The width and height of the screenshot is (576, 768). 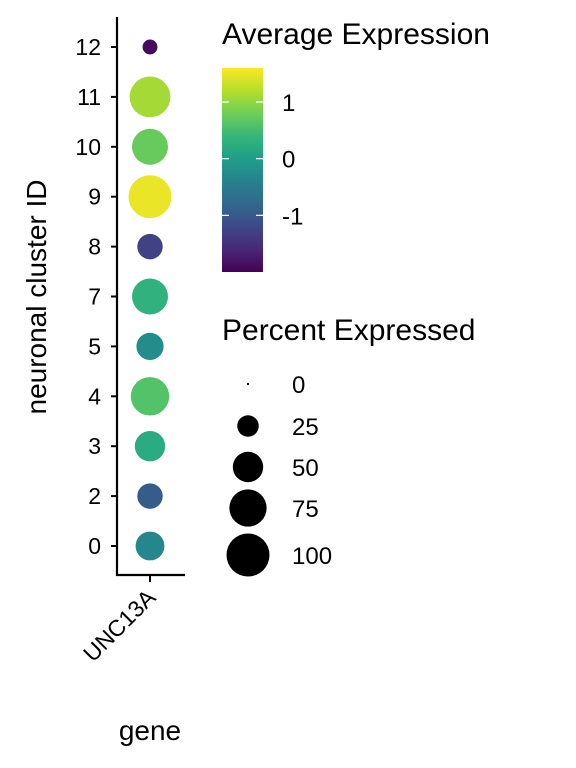 I want to click on y-tick-label: 12, so click(x=88, y=47).